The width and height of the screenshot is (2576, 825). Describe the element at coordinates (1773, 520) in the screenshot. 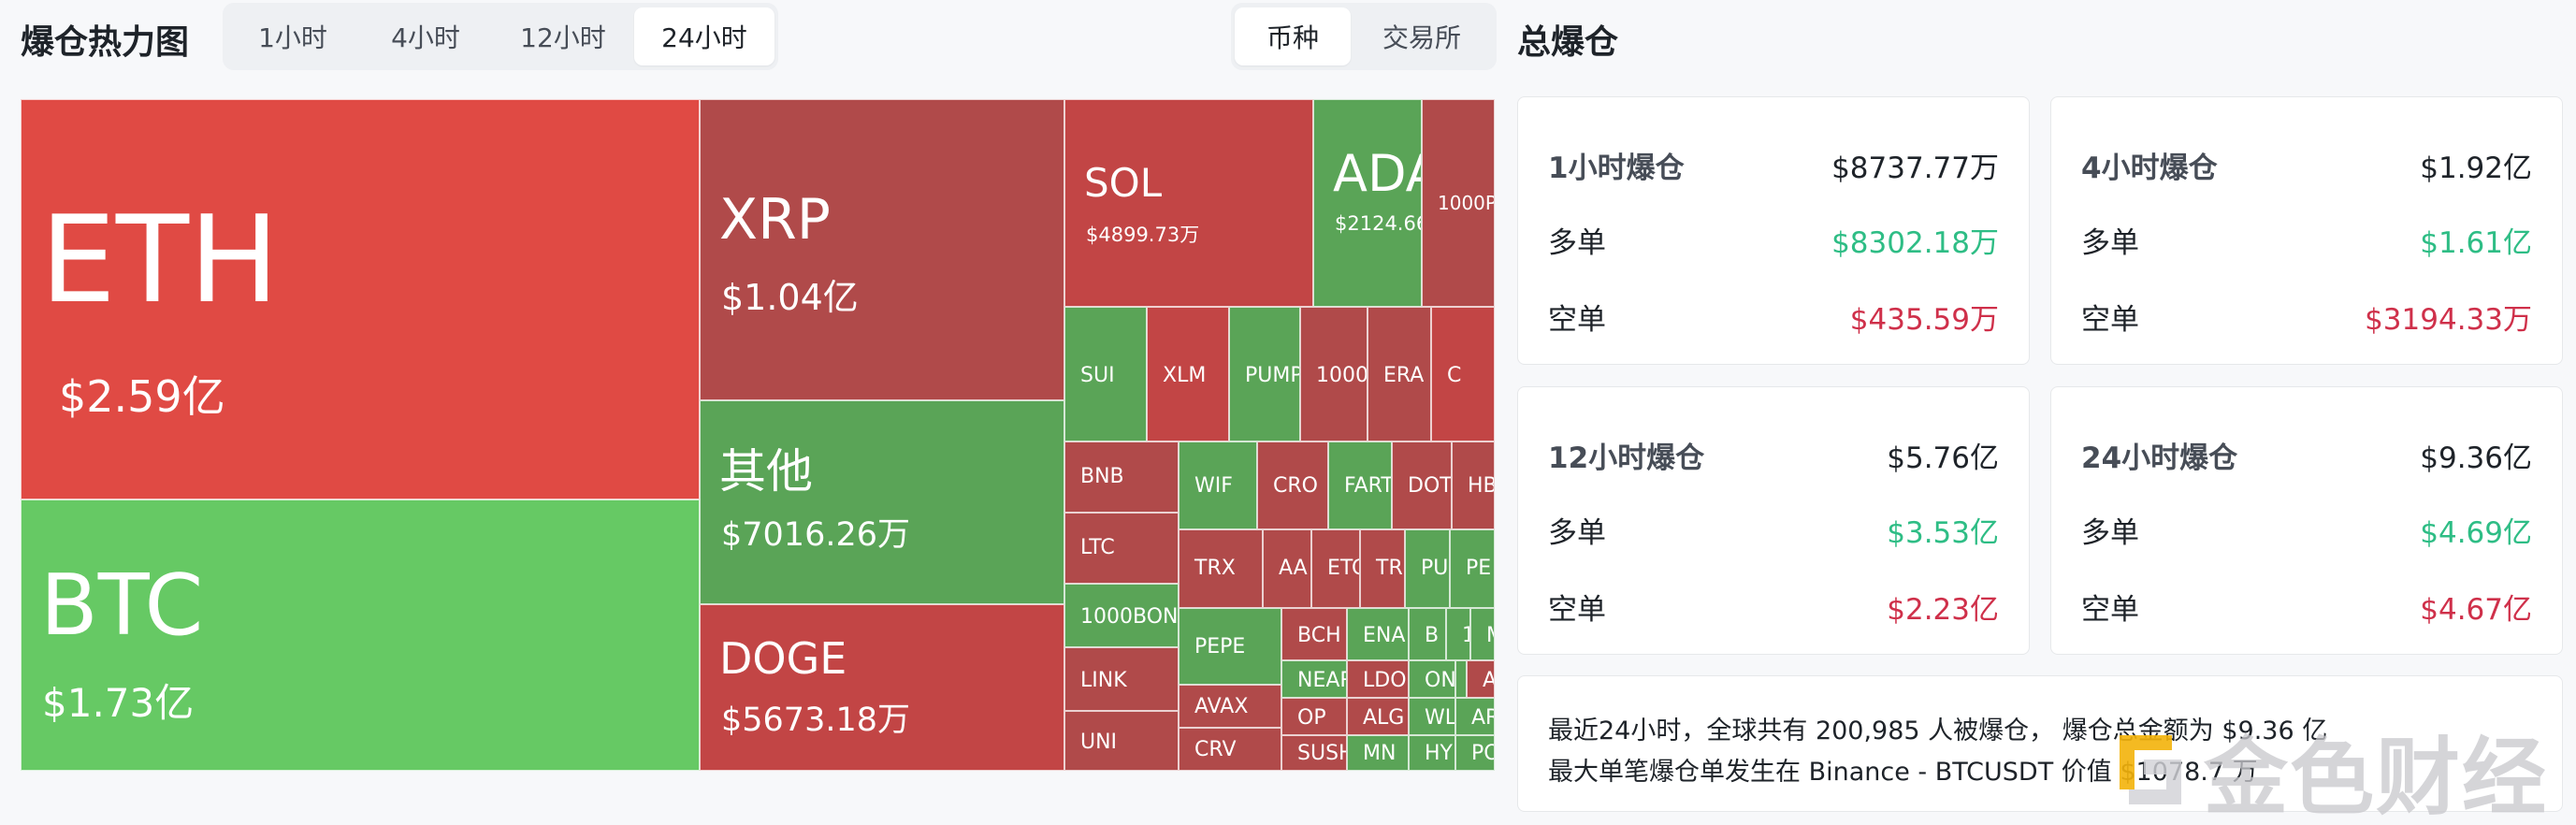

I see `total-card-12h: 12小时爆仓 $5.76亿 多单 $3.53亿 空单 $2.23亿` at that location.